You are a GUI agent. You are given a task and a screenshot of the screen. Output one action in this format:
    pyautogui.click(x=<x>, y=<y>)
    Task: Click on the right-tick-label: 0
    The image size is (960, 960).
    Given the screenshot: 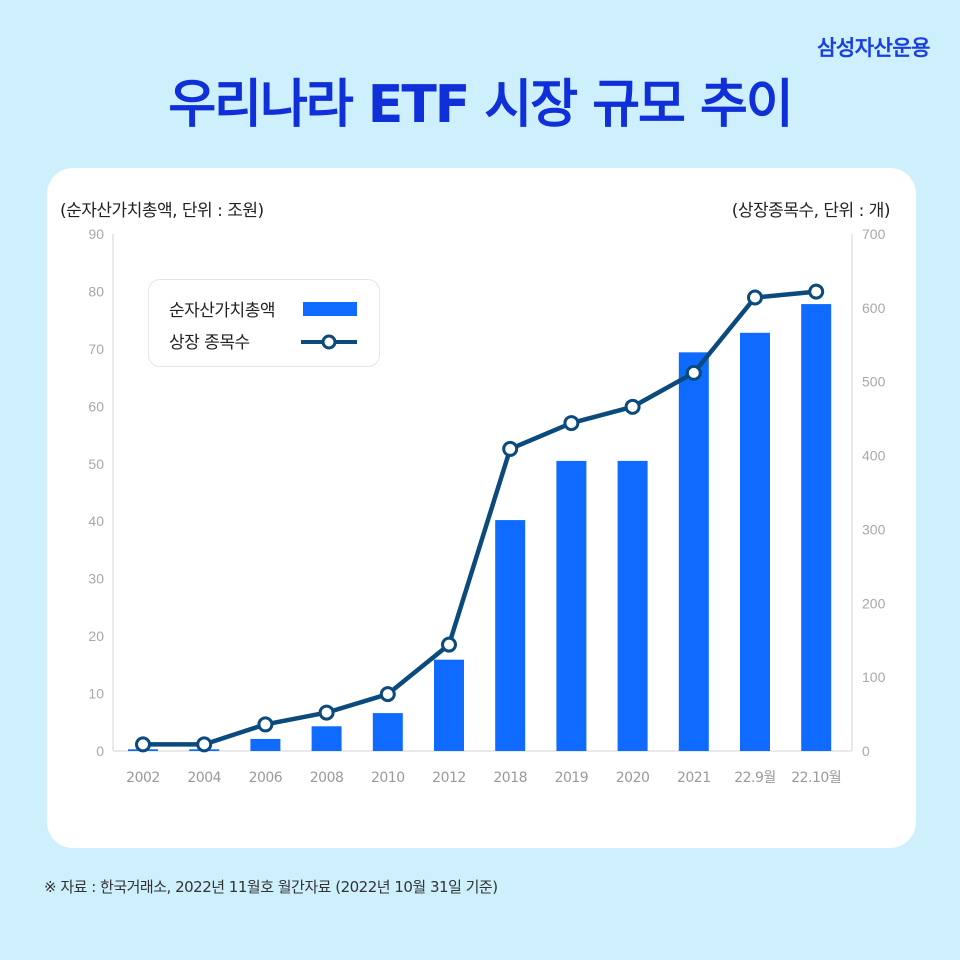 What is the action you would take?
    pyautogui.click(x=866, y=751)
    